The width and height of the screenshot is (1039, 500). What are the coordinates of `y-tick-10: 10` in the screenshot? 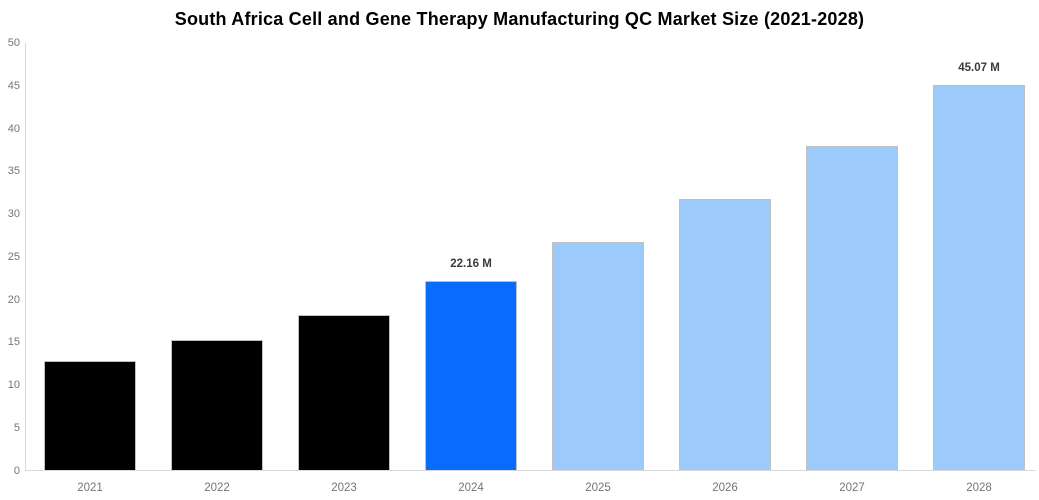 It's located at (13, 385).